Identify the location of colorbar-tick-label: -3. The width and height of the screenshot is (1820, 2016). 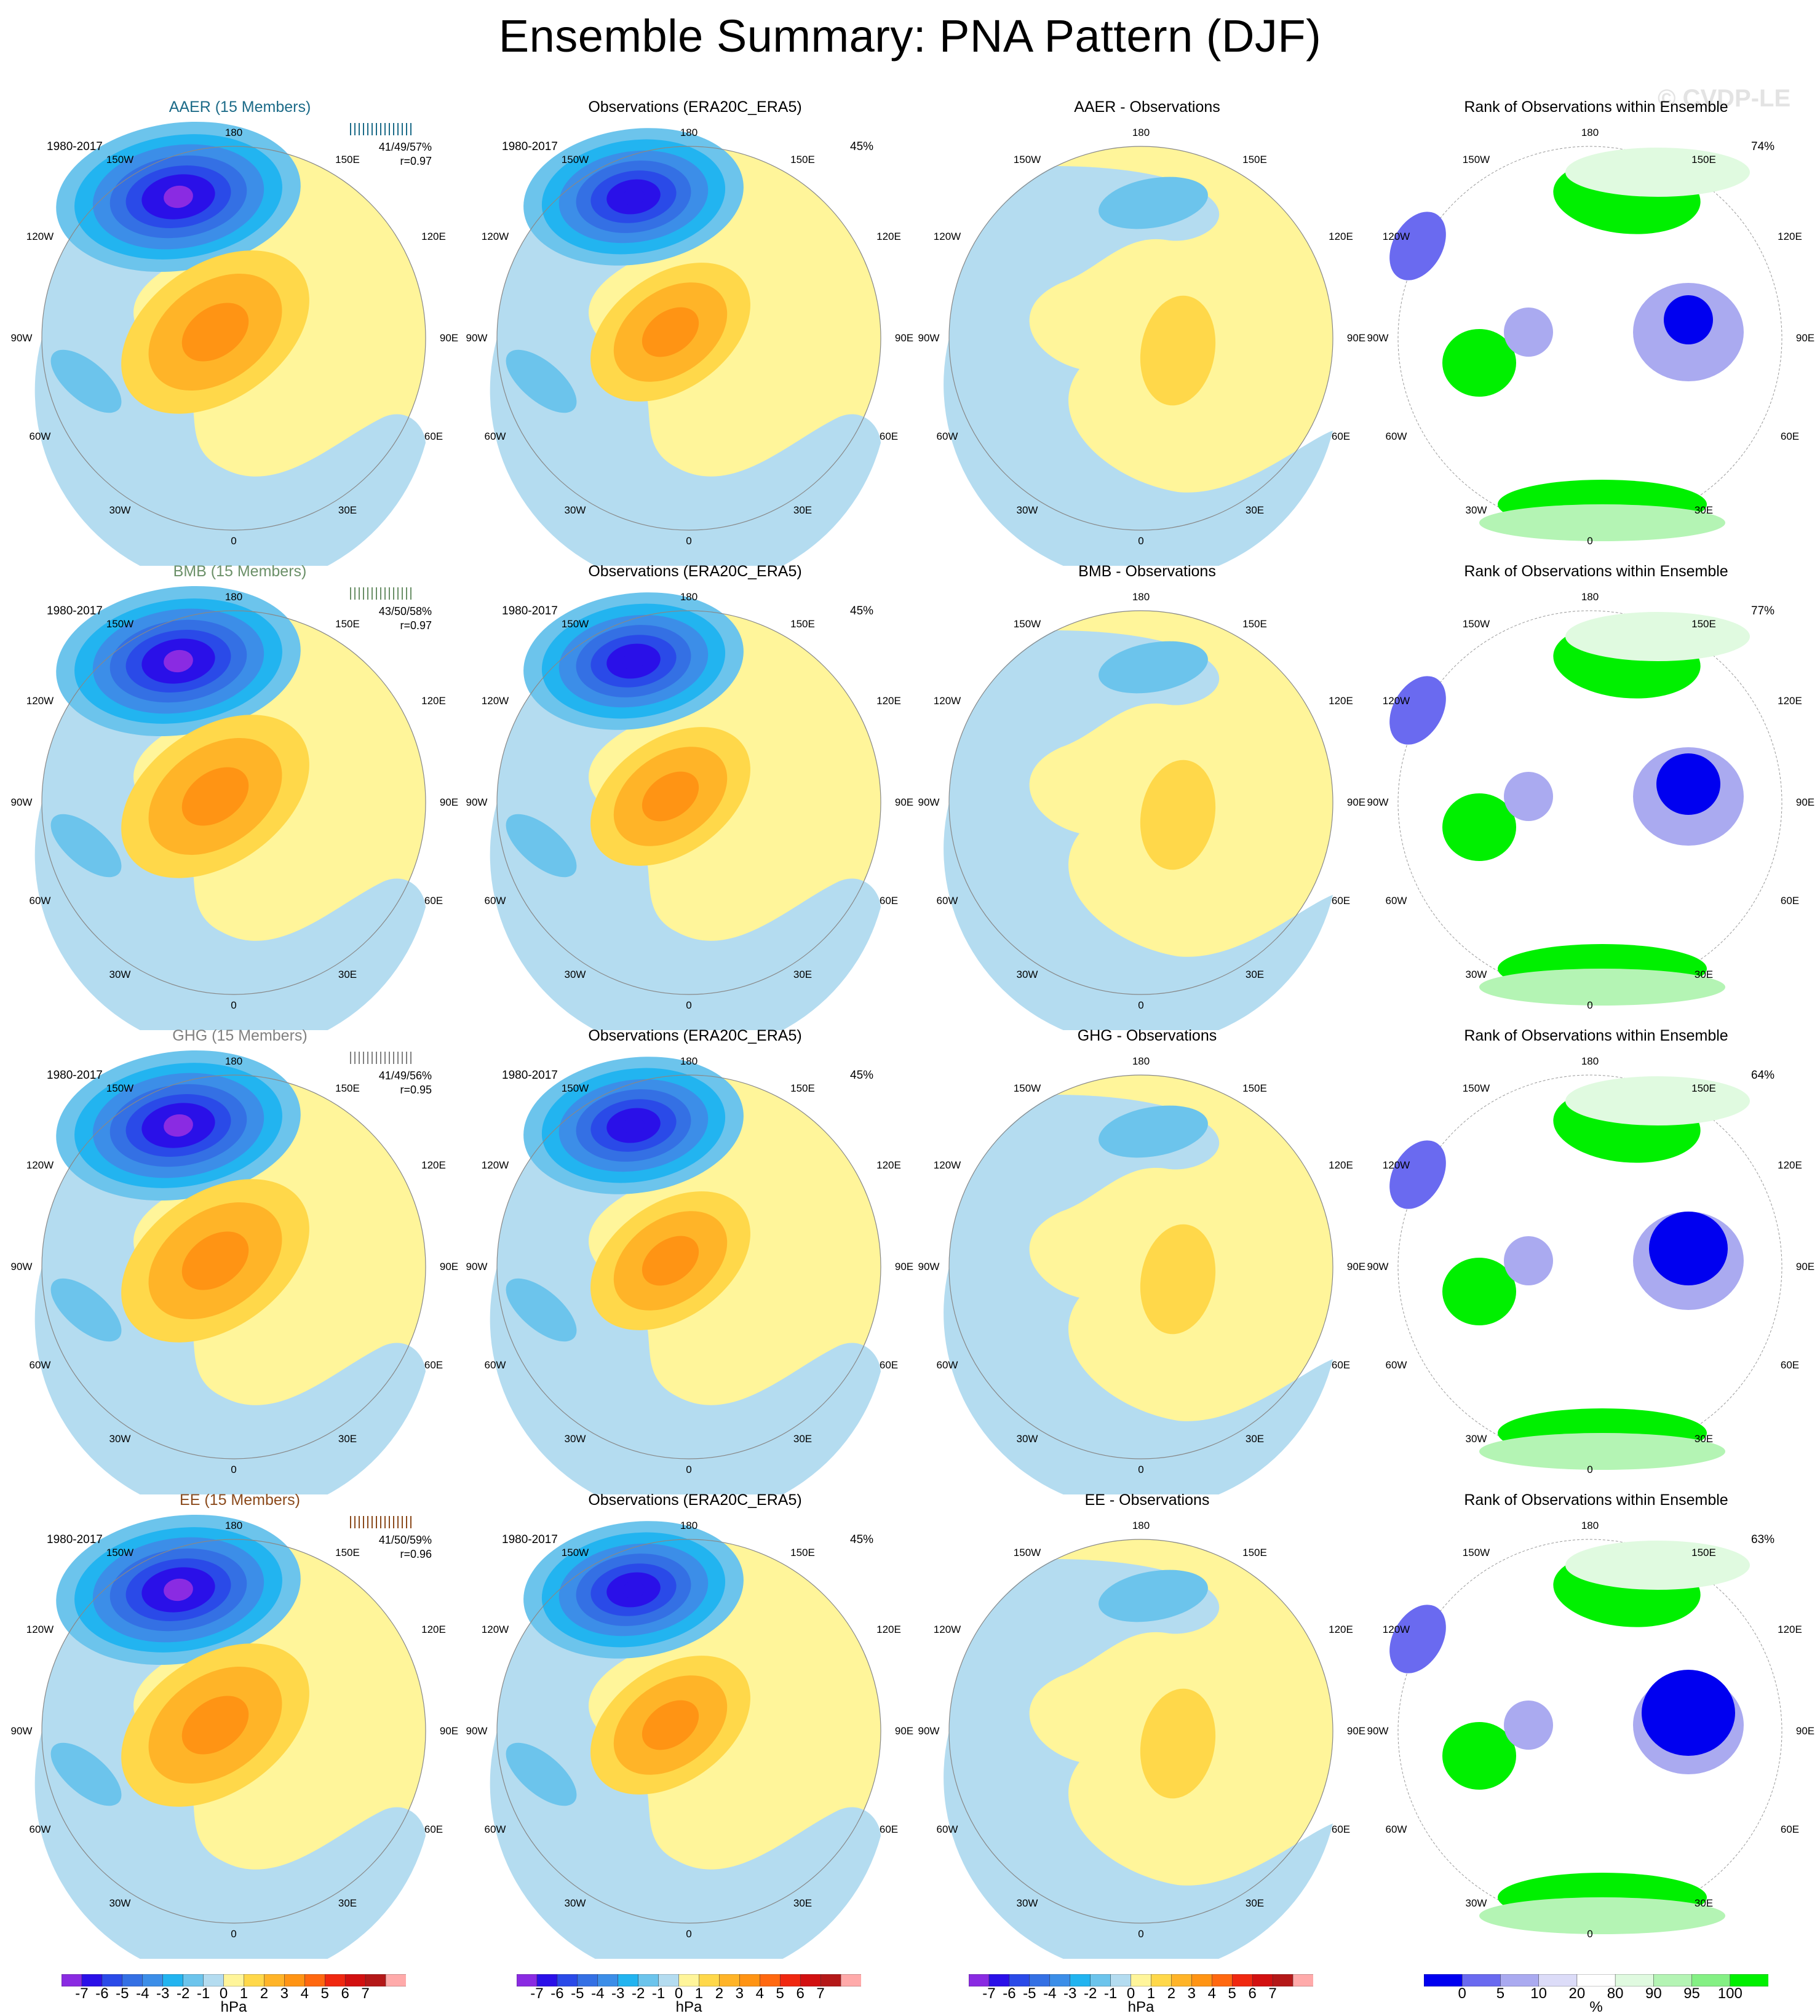
(163, 1993).